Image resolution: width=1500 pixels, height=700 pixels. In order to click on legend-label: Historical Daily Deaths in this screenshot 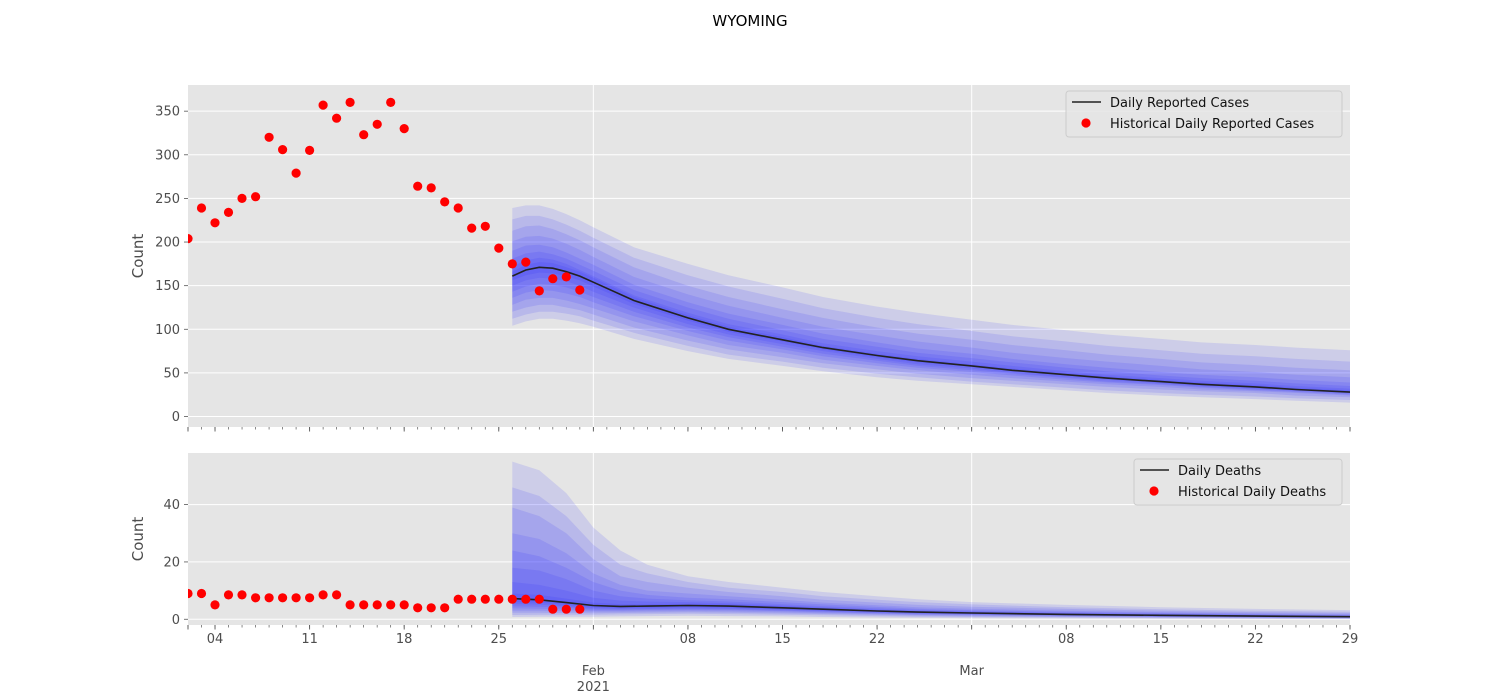, I will do `click(1252, 492)`.